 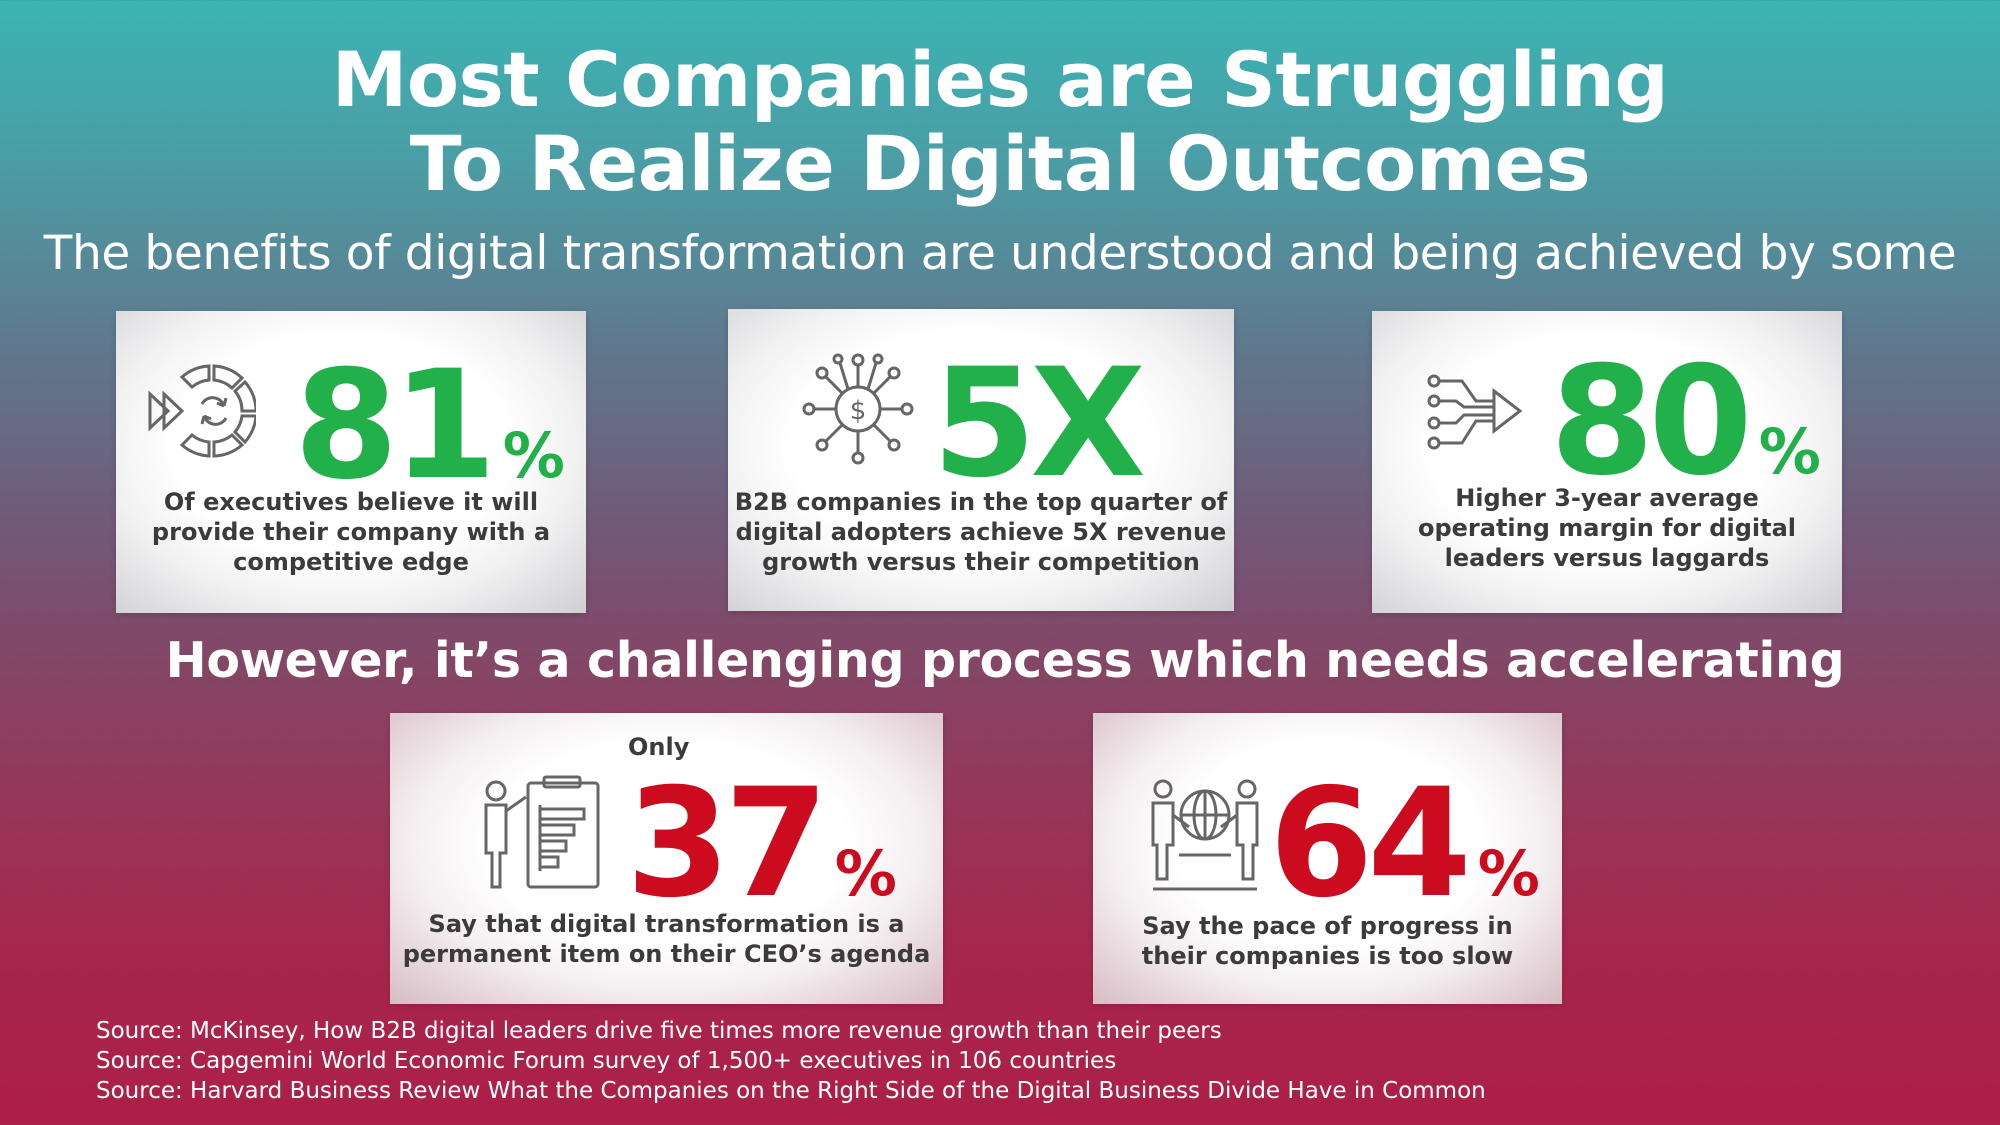 I want to click on description-line: Say that digital transformation is a, so click(x=666, y=924).